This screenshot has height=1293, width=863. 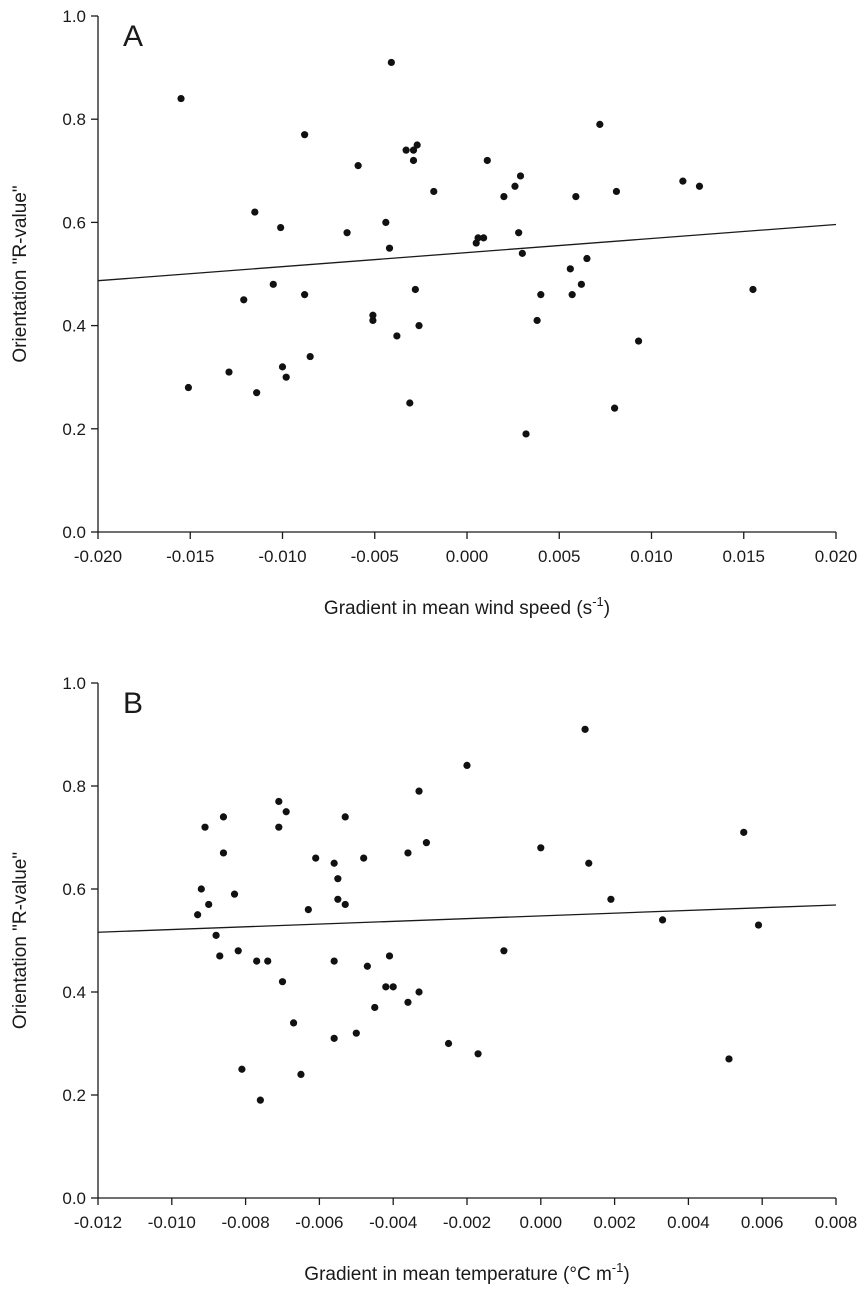 What do you see at coordinates (467, 1222) in the screenshot?
I see `x-tick-label: -0.002` at bounding box center [467, 1222].